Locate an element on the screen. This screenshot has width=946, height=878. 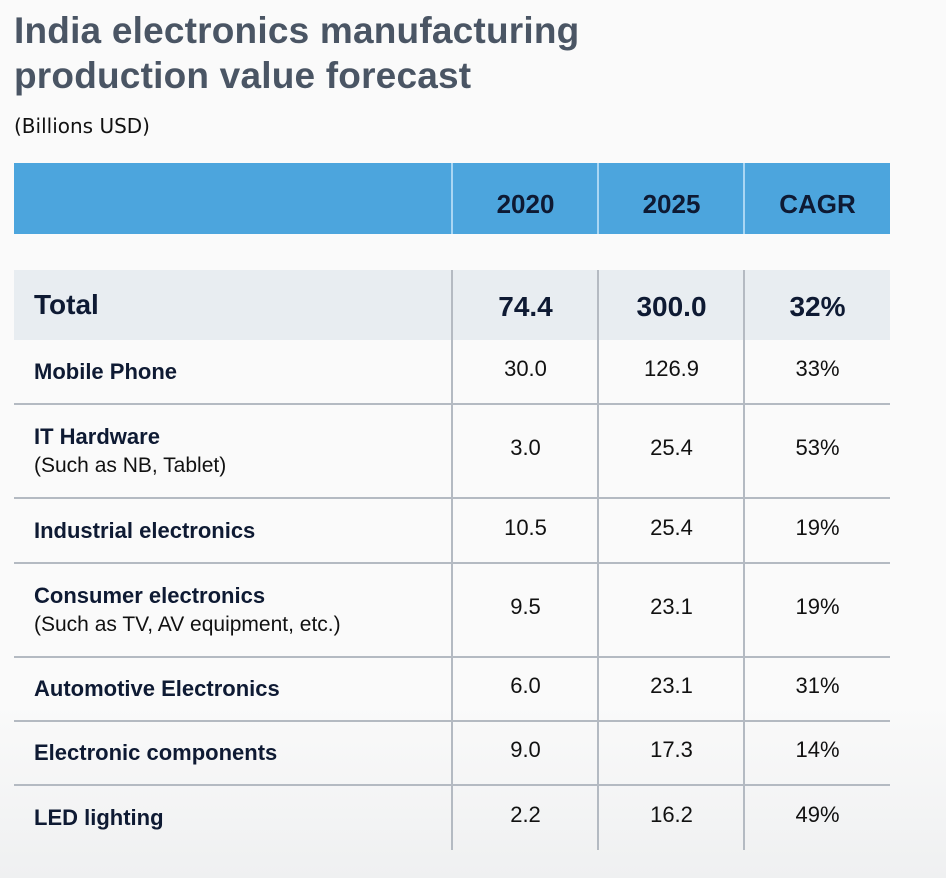
value-2020: 9.5 is located at coordinates (525, 606).